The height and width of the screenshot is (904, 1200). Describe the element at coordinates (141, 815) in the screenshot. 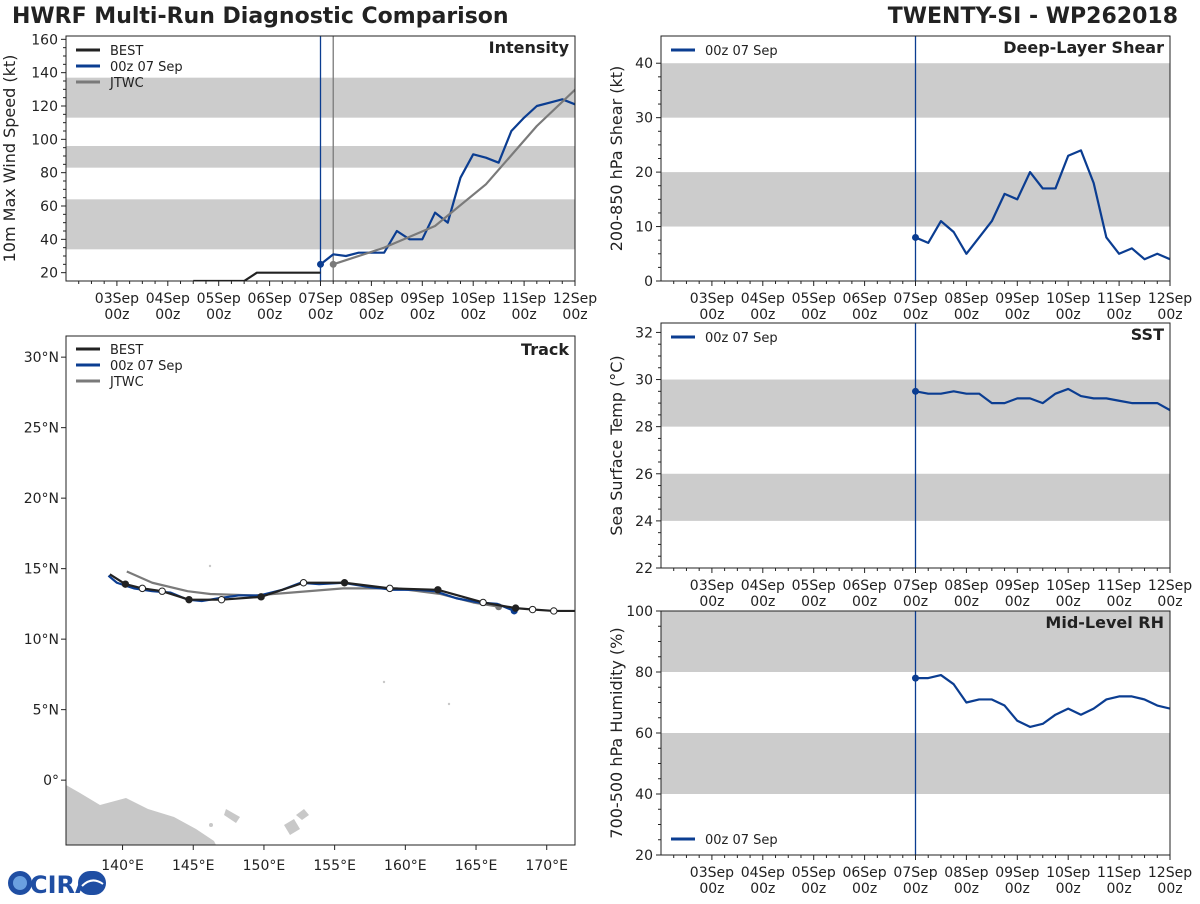

I see `landmass-shape` at that location.